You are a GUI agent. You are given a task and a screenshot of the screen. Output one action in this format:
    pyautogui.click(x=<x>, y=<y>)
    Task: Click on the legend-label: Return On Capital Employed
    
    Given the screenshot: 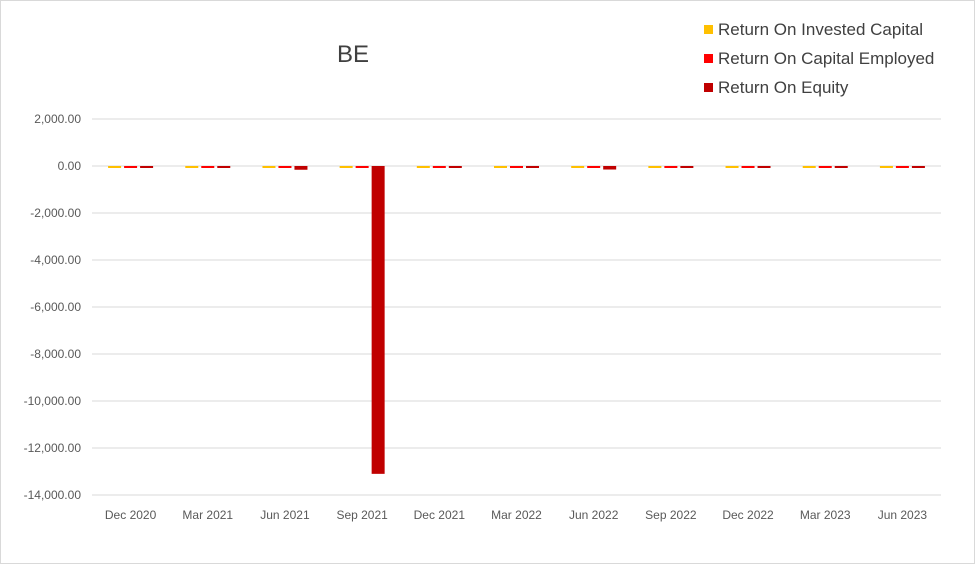 What is the action you would take?
    pyautogui.click(x=826, y=58)
    